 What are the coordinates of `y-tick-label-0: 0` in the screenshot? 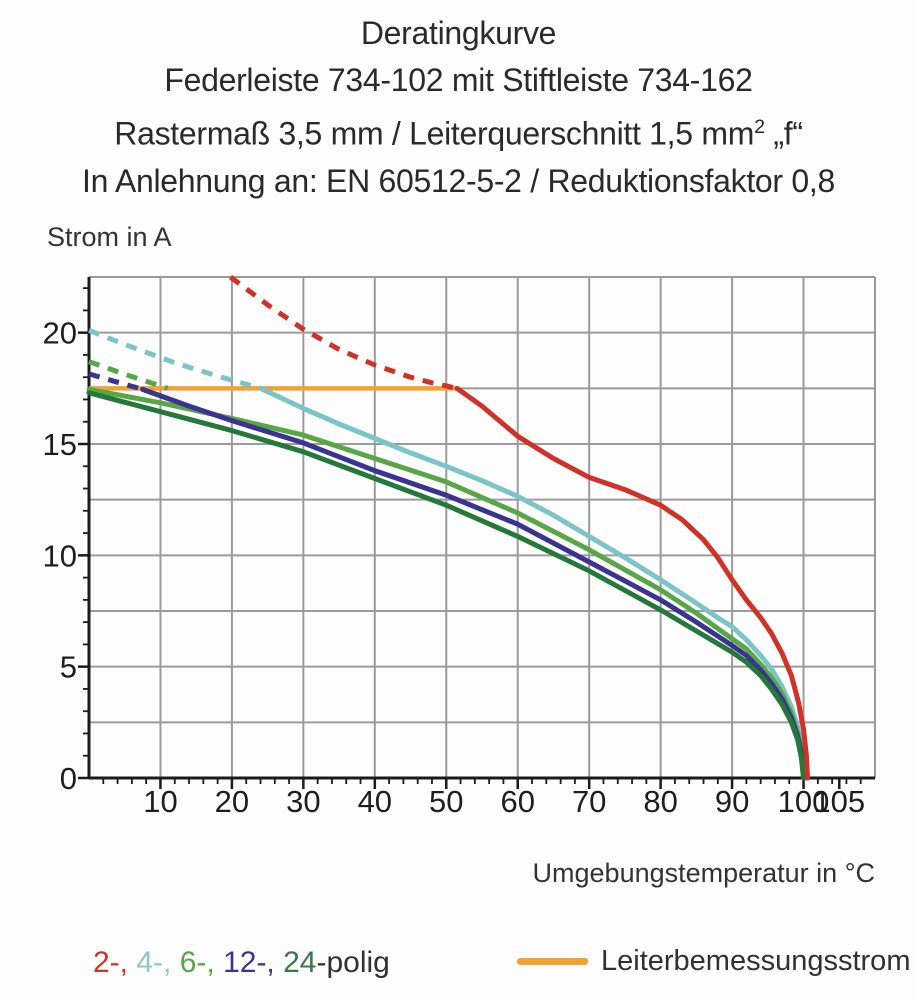 It's located at (68, 778).